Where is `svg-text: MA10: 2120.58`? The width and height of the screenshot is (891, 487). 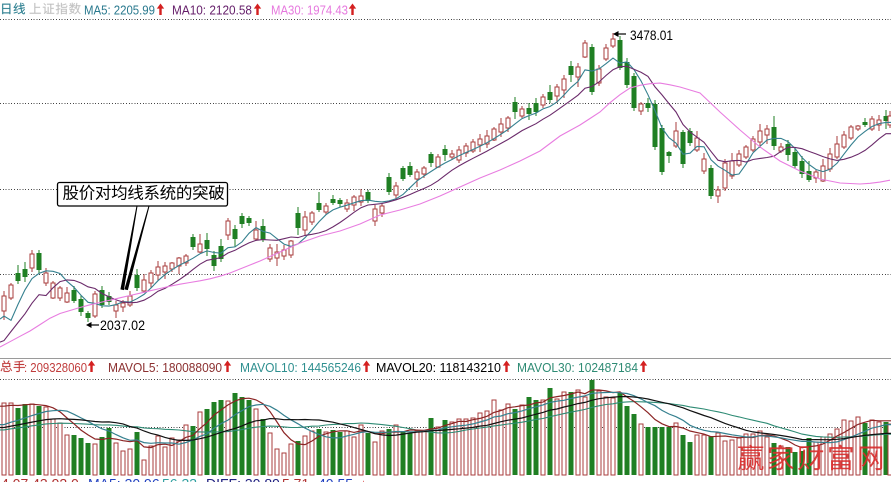 svg-text: MA10: 2120.58 is located at coordinates (212, 10).